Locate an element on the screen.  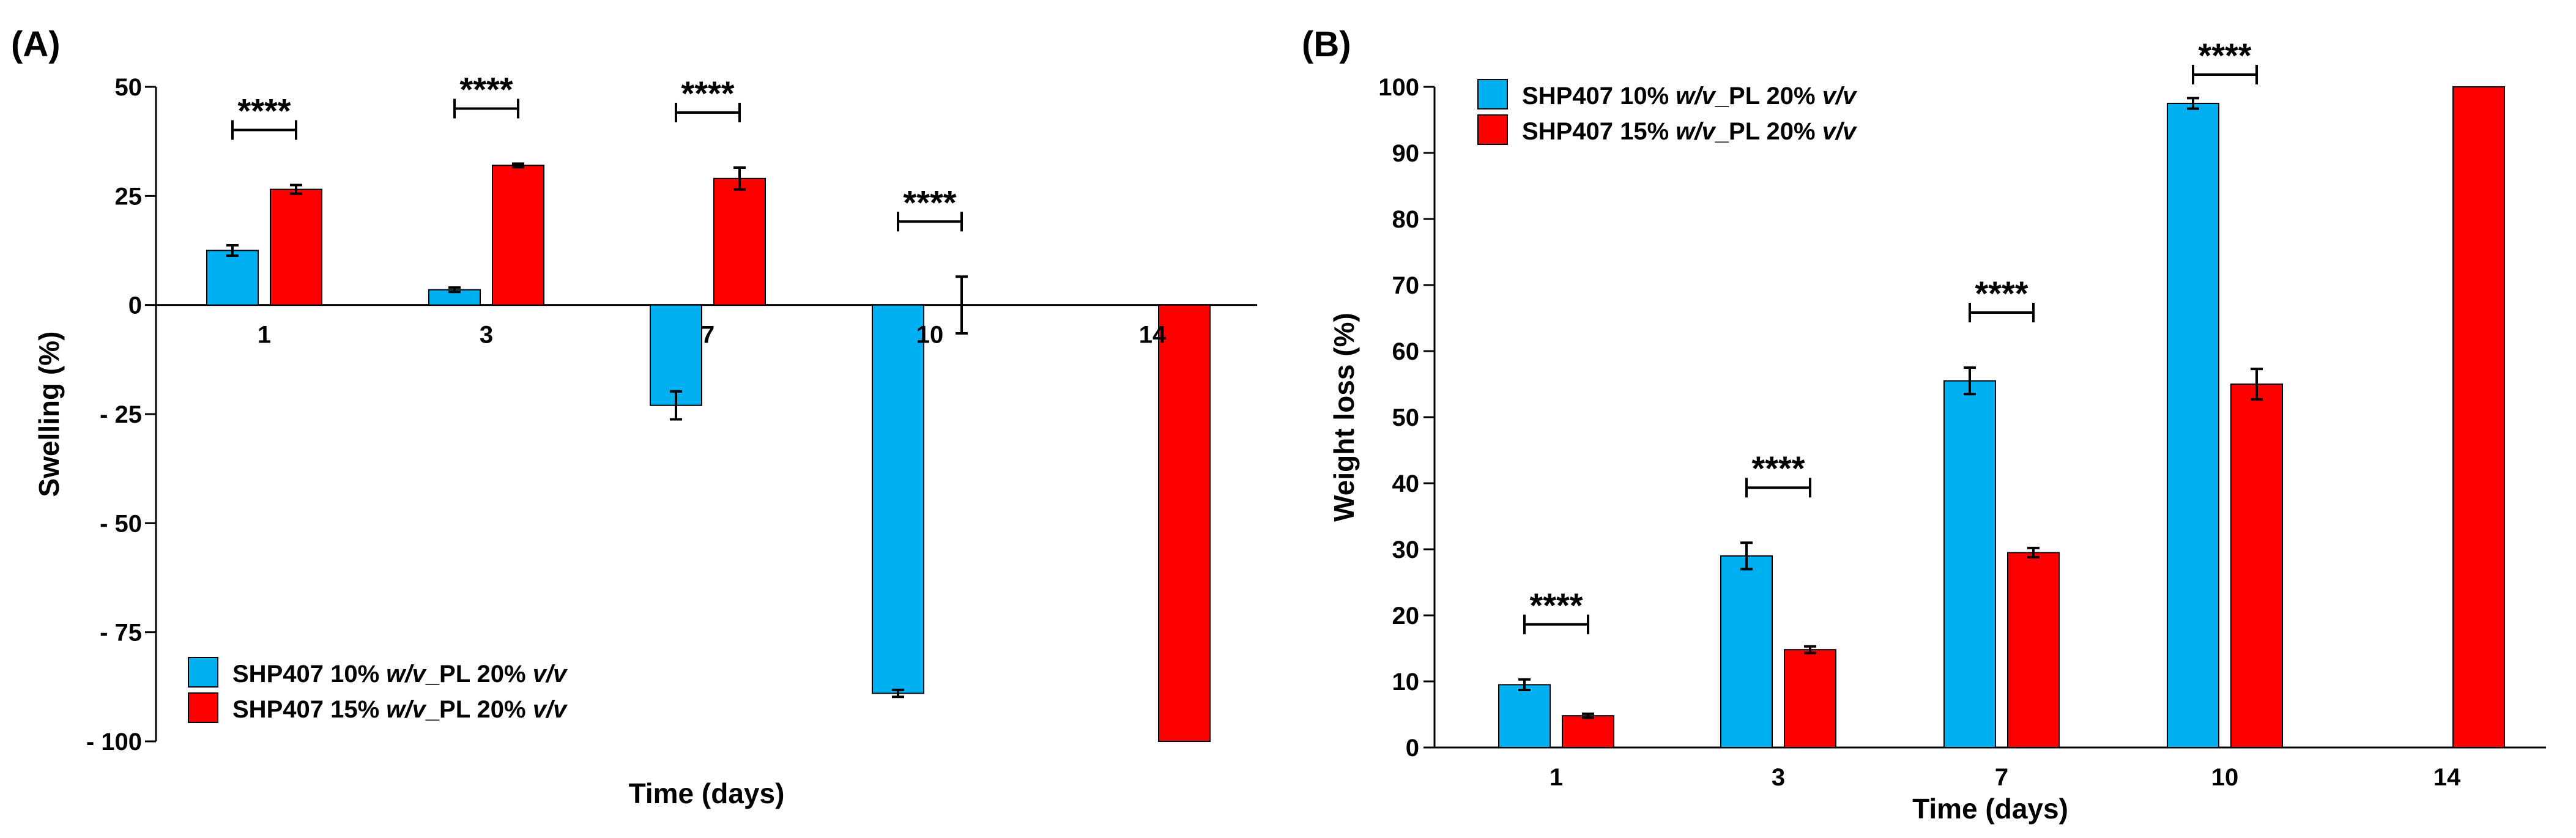
panel-label: (B) is located at coordinates (1326, 44).